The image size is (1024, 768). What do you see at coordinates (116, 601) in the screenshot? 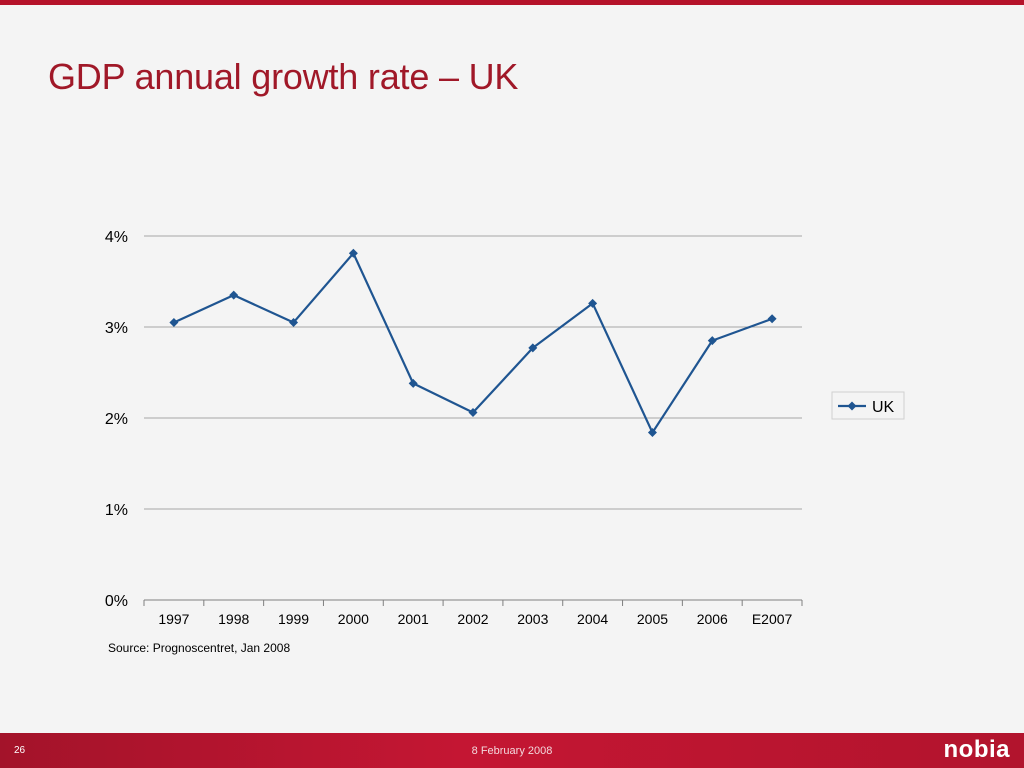
I see `y-tick-label: 0%` at bounding box center [116, 601].